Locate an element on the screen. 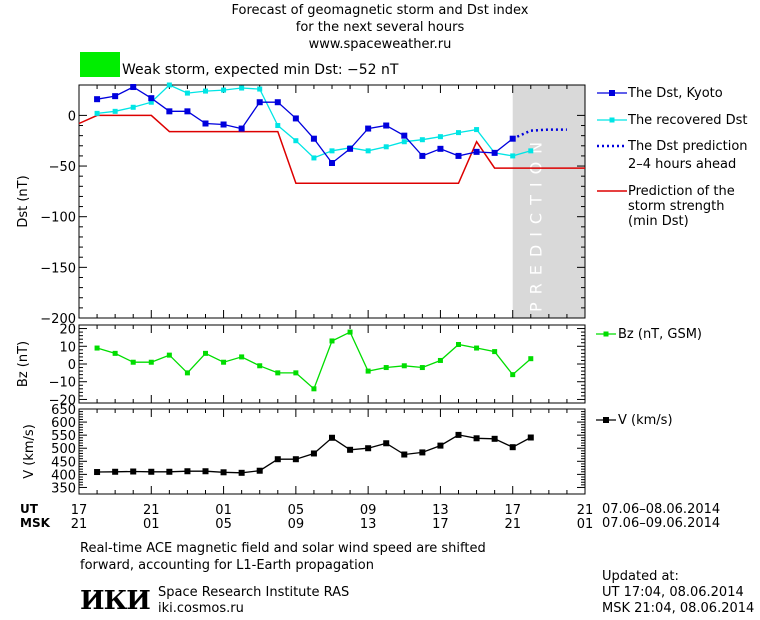 The width and height of the screenshot is (760, 620). prediction-shade is located at coordinates (548, 201).